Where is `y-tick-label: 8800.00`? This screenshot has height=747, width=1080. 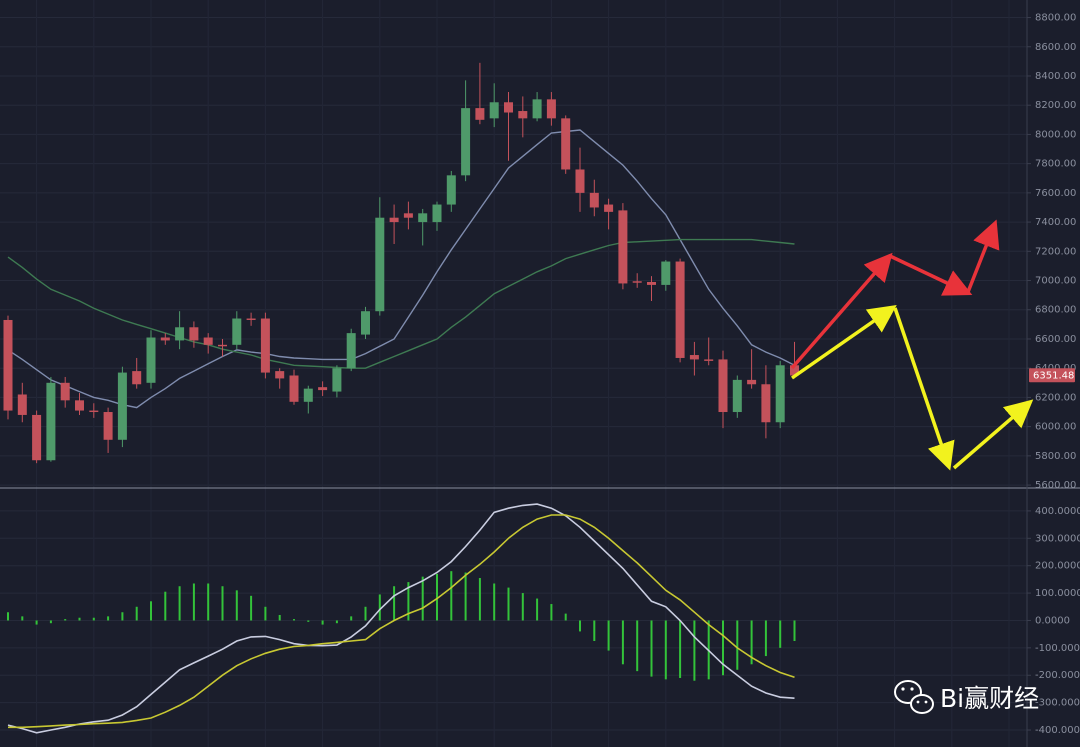 y-tick-label: 8800.00 is located at coordinates (1055, 18).